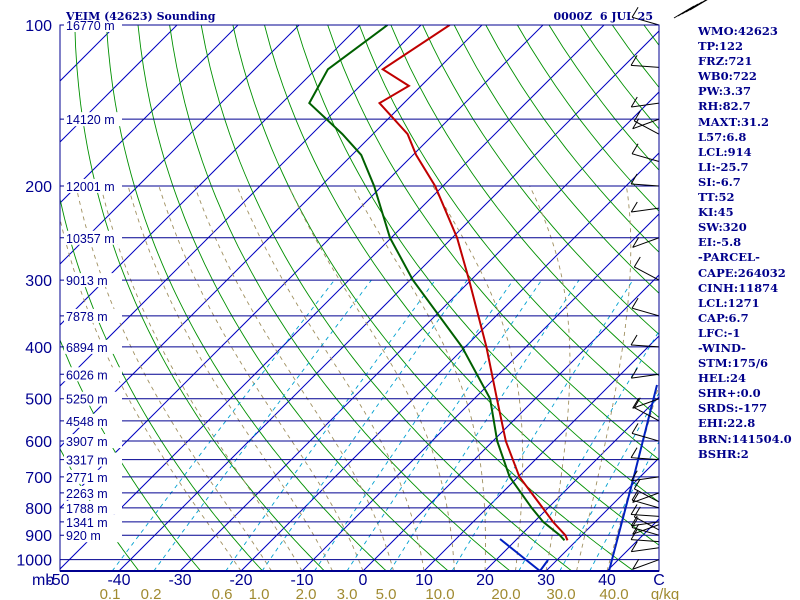 This screenshot has height=600, width=800. I want to click on temperature-tick-label: 30, so click(546, 580).